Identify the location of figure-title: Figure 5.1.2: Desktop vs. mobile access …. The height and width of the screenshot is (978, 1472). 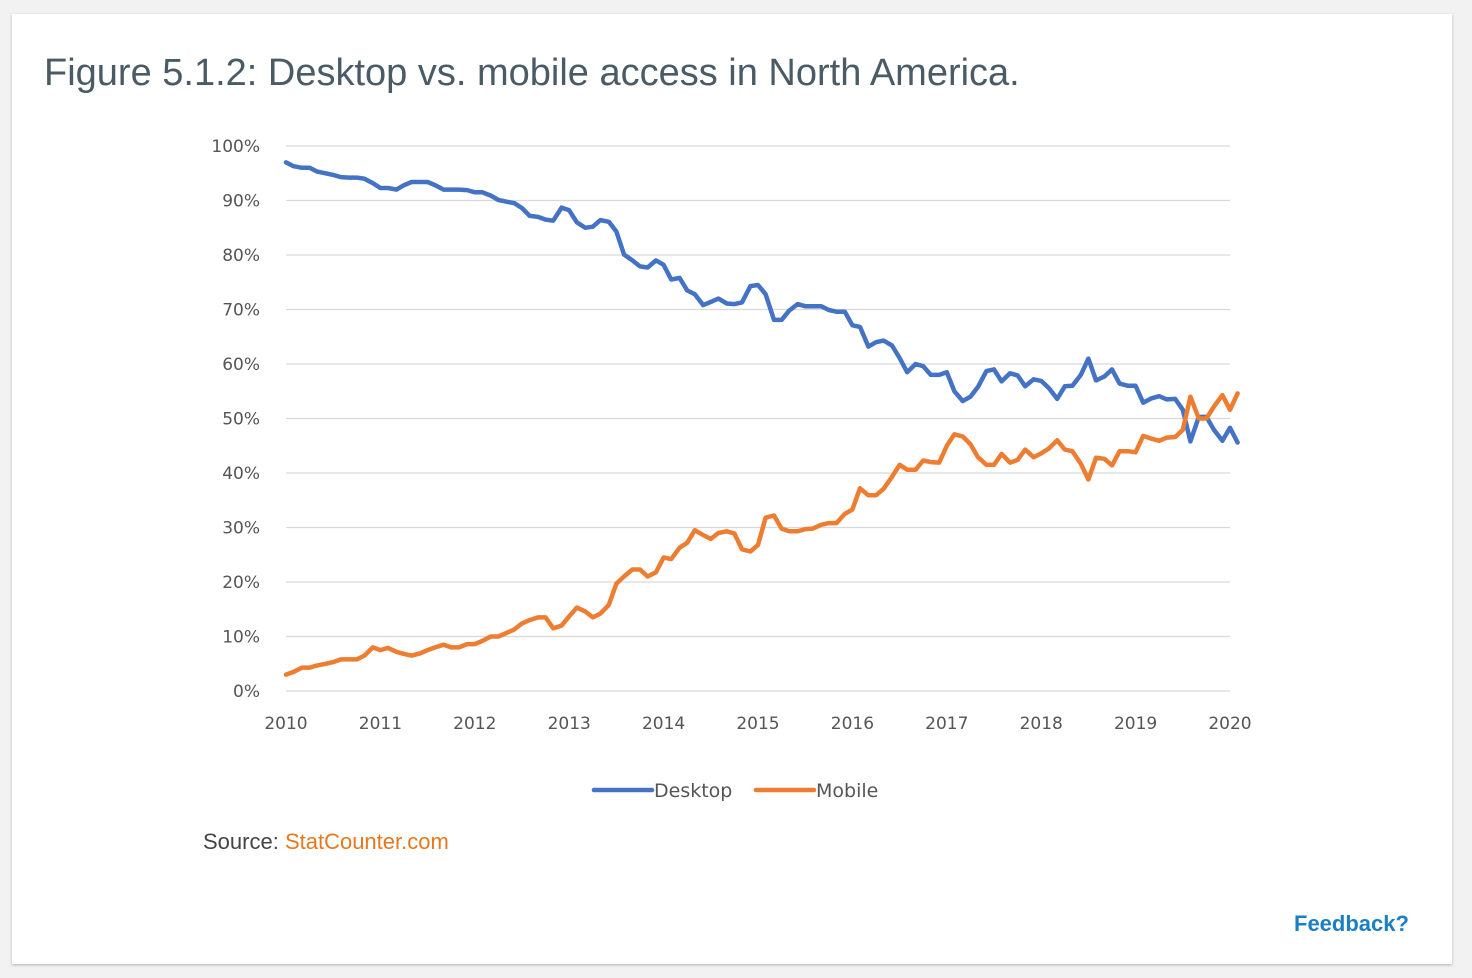
(532, 73).